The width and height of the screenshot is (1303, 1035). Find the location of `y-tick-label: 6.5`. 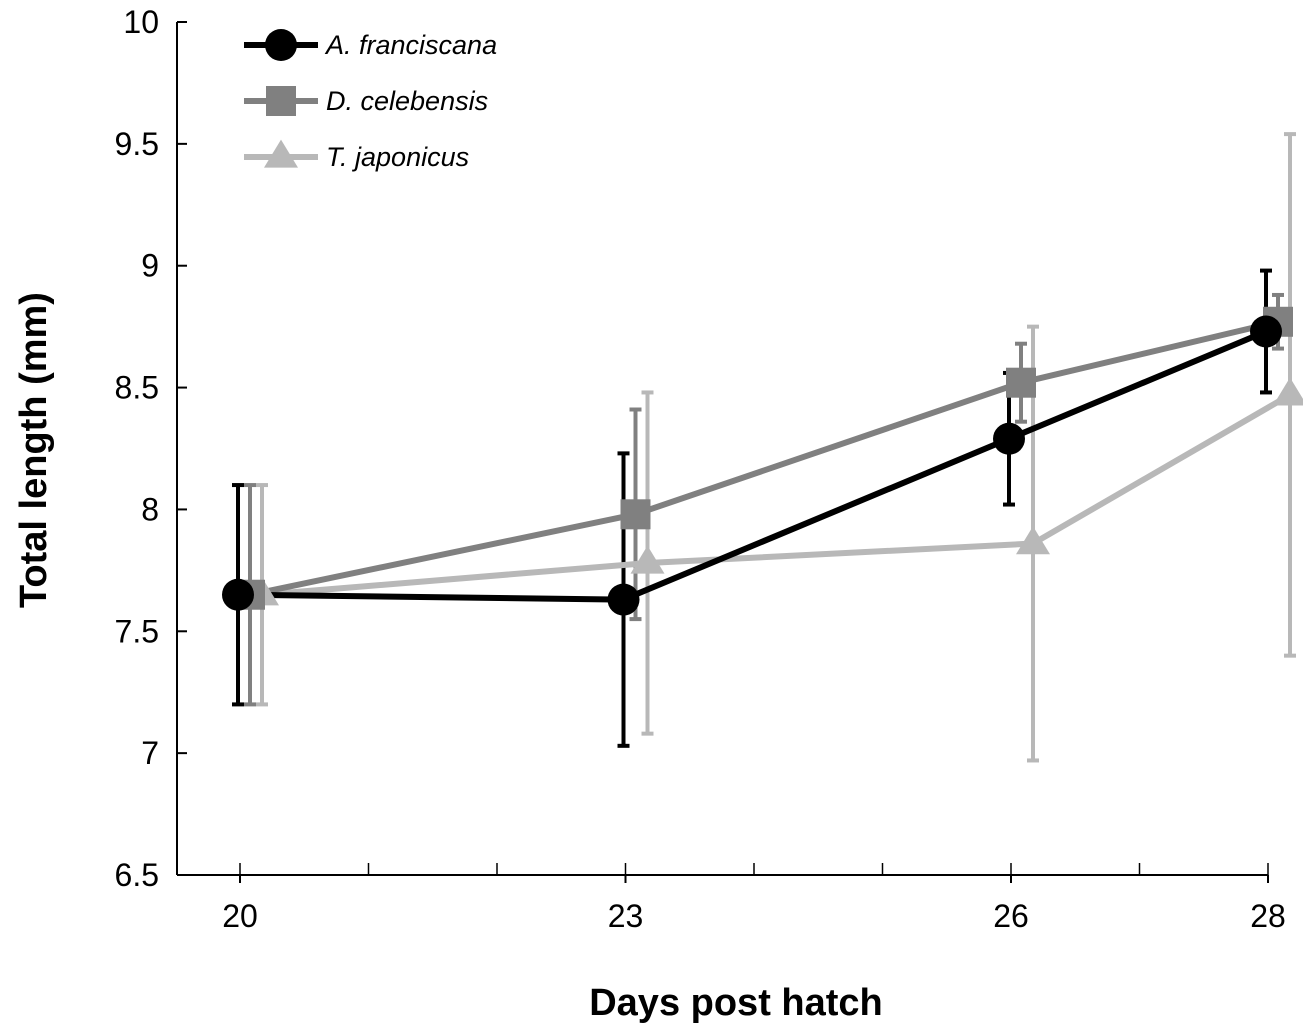

y-tick-label: 6.5 is located at coordinates (137, 875).